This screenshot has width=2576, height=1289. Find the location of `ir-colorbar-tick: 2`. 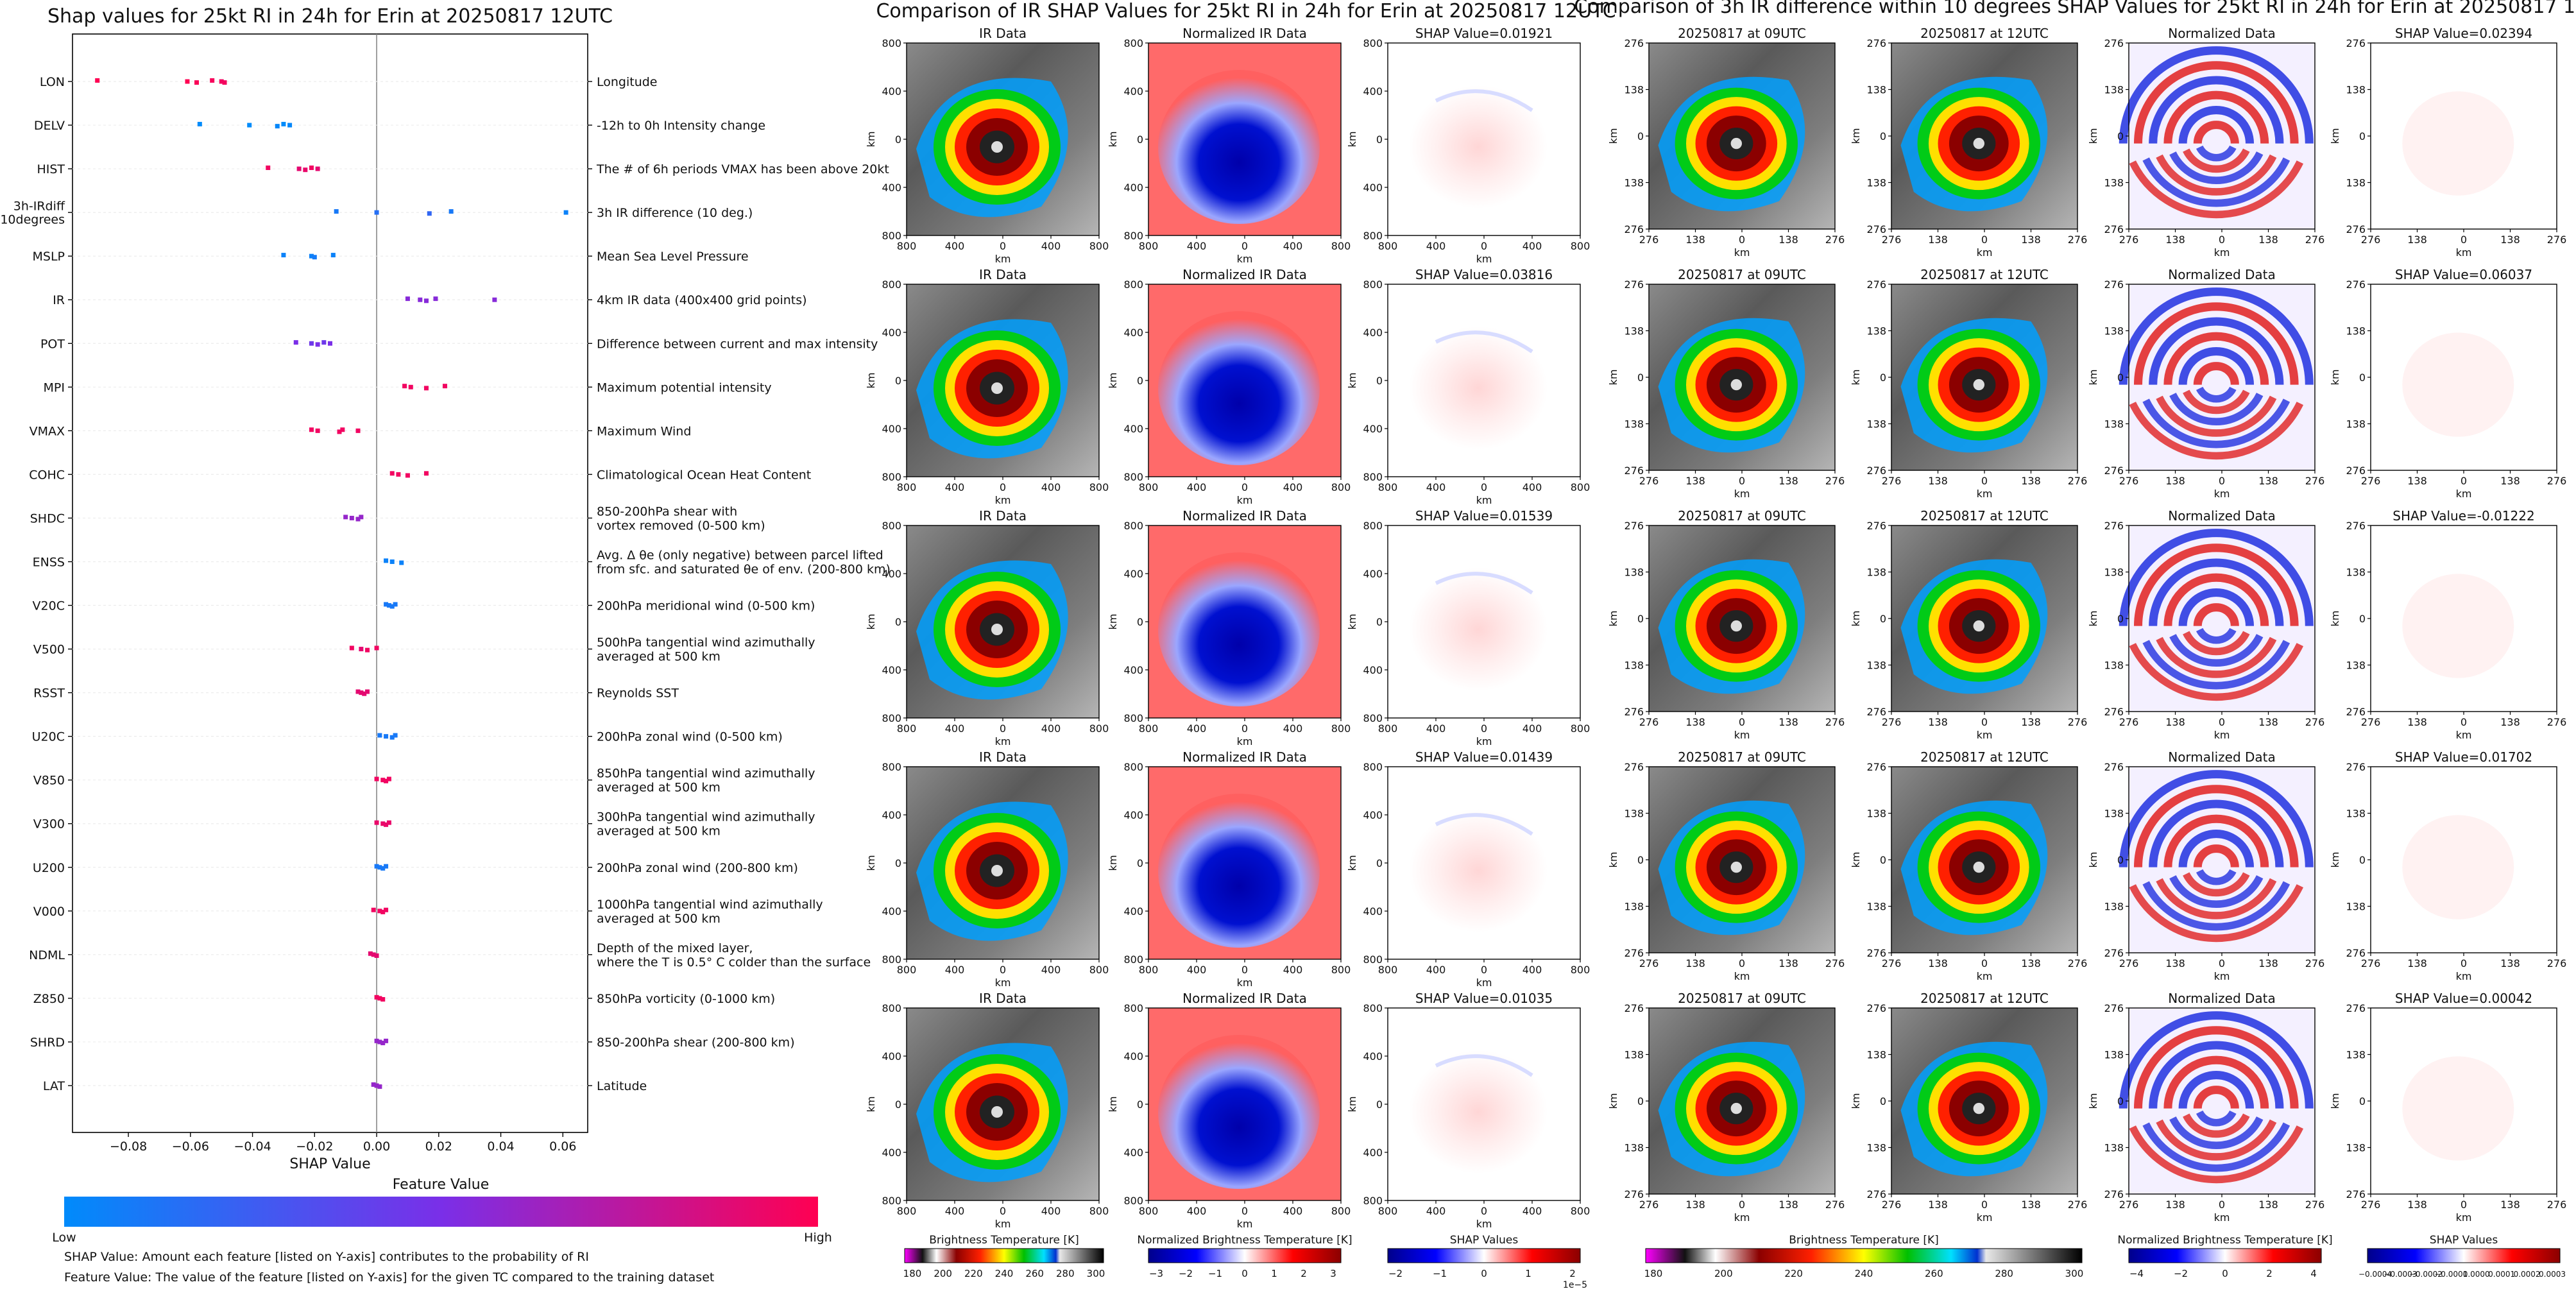

ir-colorbar-tick: 2 is located at coordinates (1304, 1273).